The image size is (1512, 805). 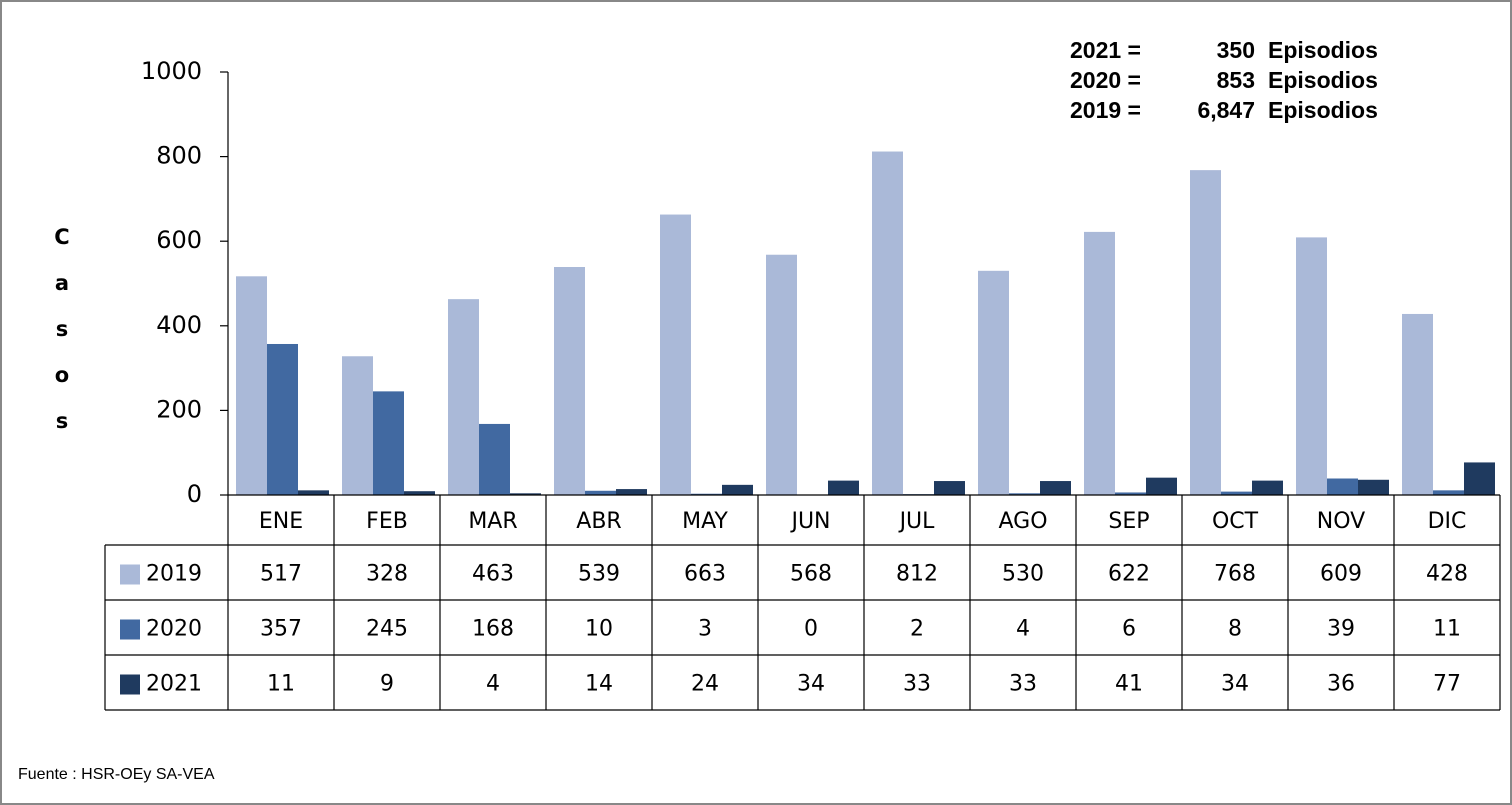 I want to click on table-cell: 3, so click(x=705, y=629).